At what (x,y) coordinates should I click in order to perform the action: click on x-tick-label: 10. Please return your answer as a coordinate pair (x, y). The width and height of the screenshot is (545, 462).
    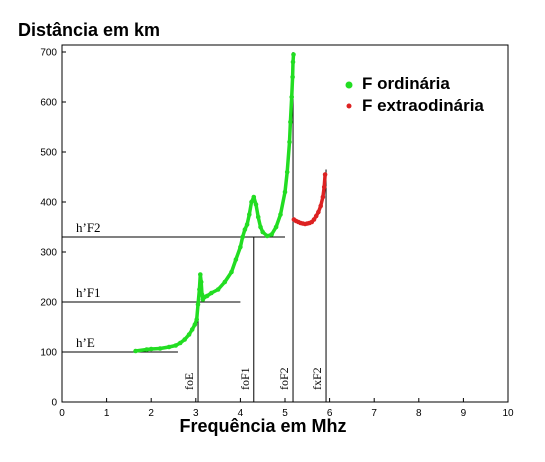
    Looking at the image, I should click on (508, 413).